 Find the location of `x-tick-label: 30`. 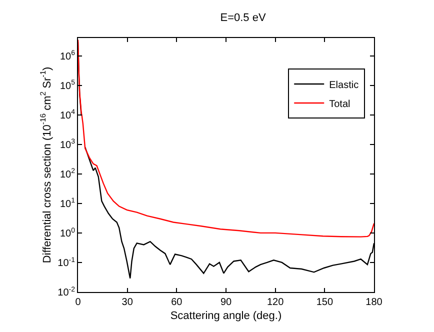

x-tick-label: 30 is located at coordinates (128, 302).